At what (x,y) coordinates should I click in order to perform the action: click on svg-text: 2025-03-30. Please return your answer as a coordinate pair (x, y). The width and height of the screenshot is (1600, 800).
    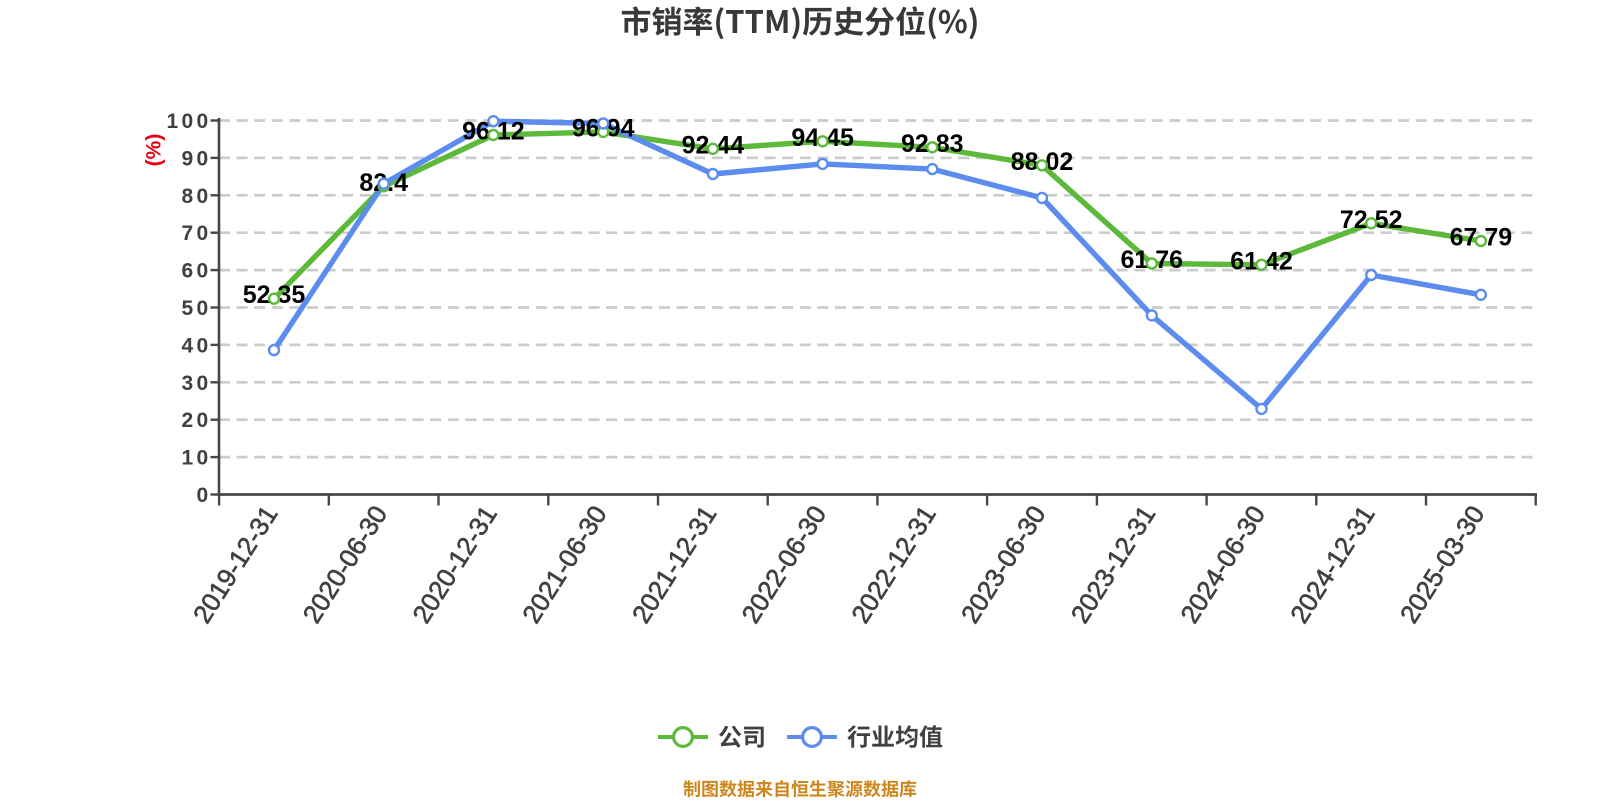
    Looking at the image, I should click on (1442, 564).